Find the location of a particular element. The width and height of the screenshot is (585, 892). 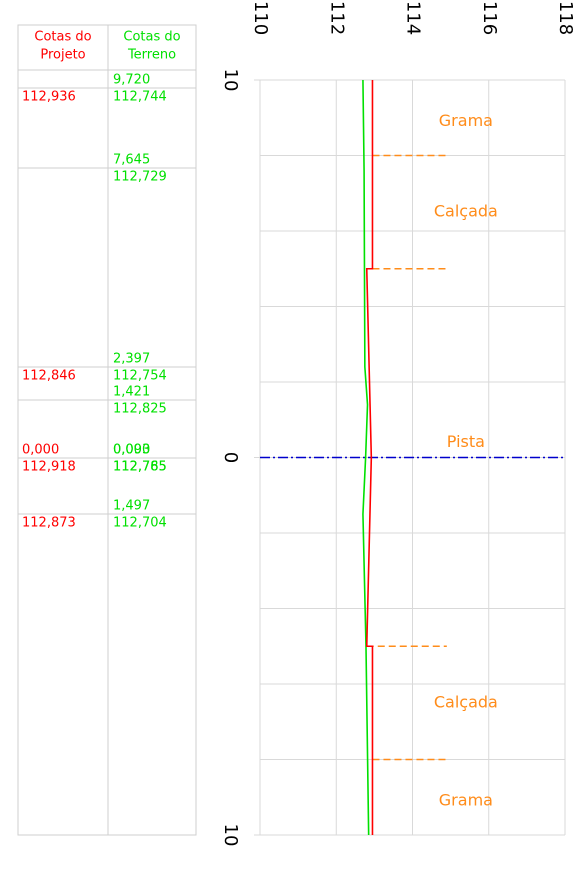

project-station: 0,000 is located at coordinates (40, 450).